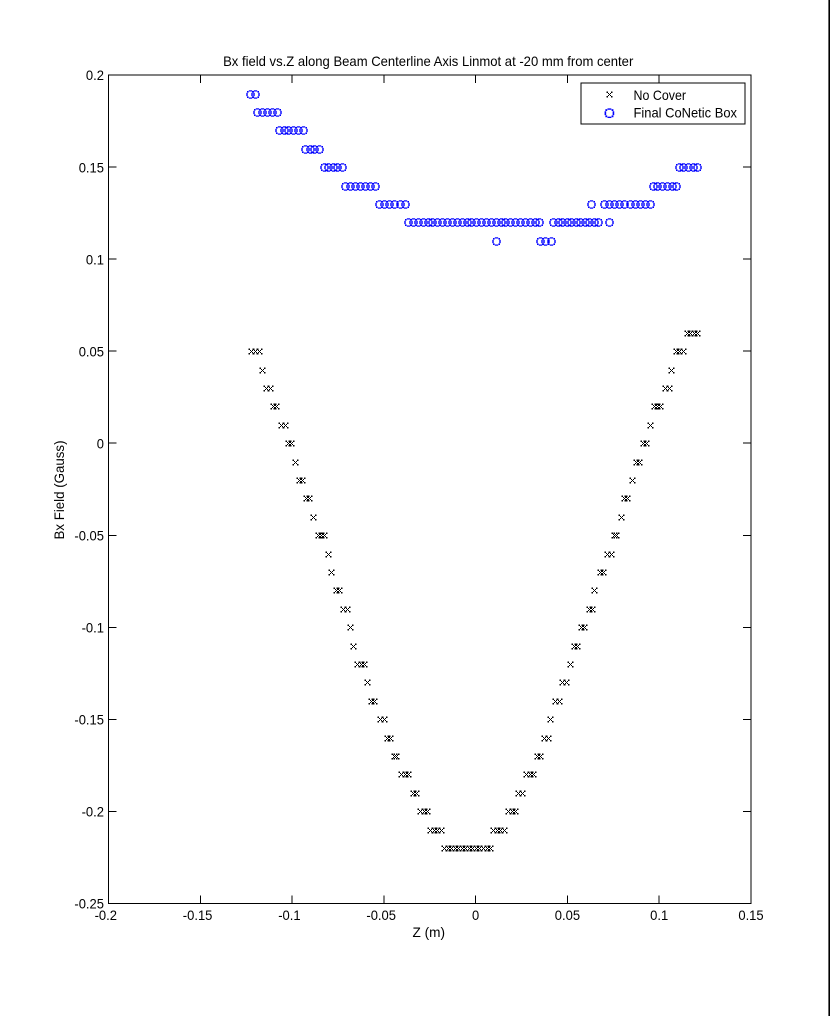 This screenshot has width=830, height=1021. What do you see at coordinates (660, 95) in the screenshot?
I see `svg-text: No Cover` at bounding box center [660, 95].